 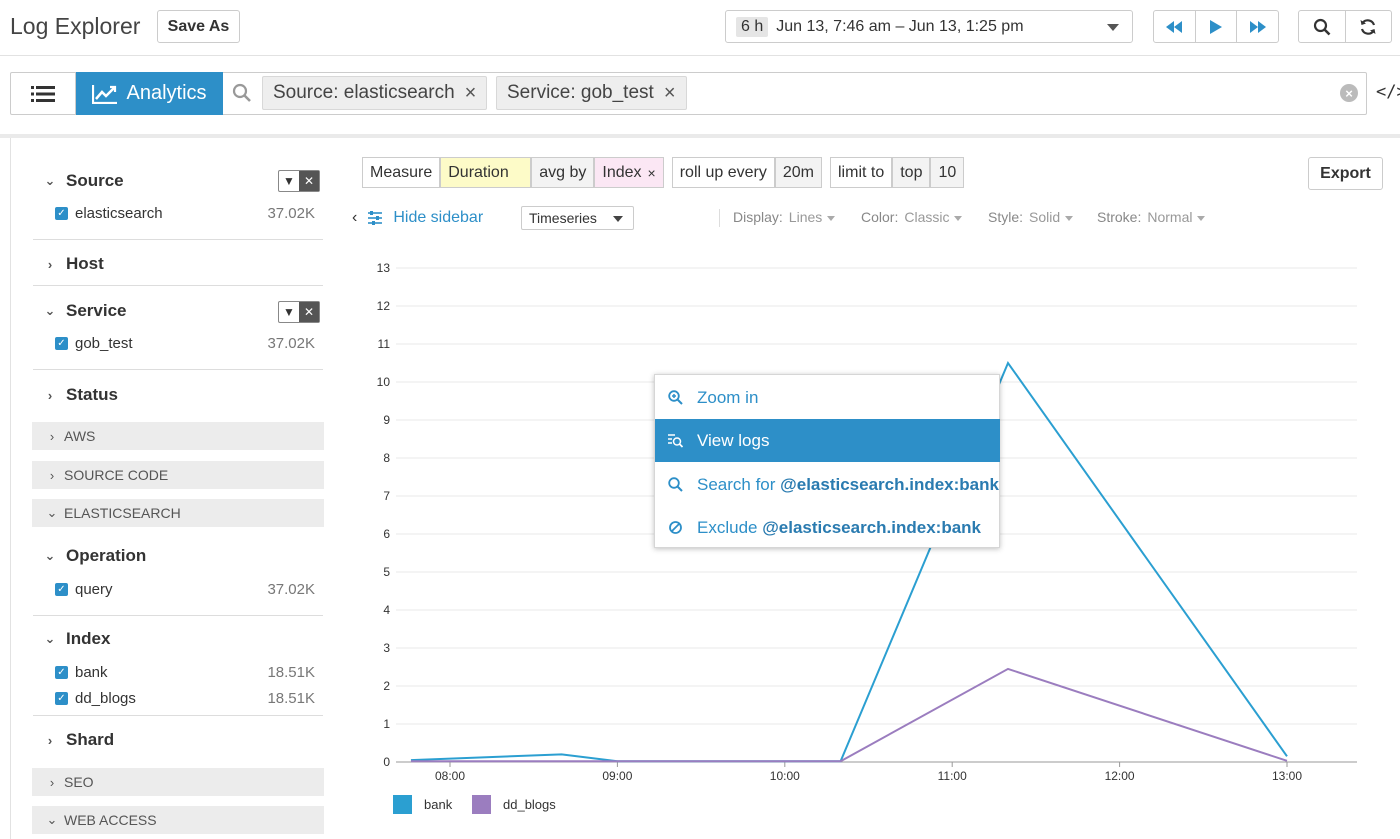 What do you see at coordinates (189, 698) in the screenshot?
I see `facet-value-dd-blogs: ✓ dd_blogs 18.51K` at bounding box center [189, 698].